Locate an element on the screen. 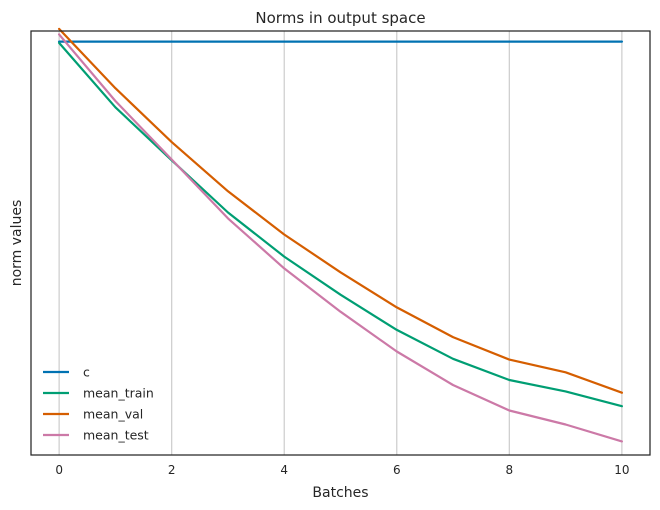 The image size is (660, 510). x-ticks: 0 2 4 6 8 10 is located at coordinates (342, 470).